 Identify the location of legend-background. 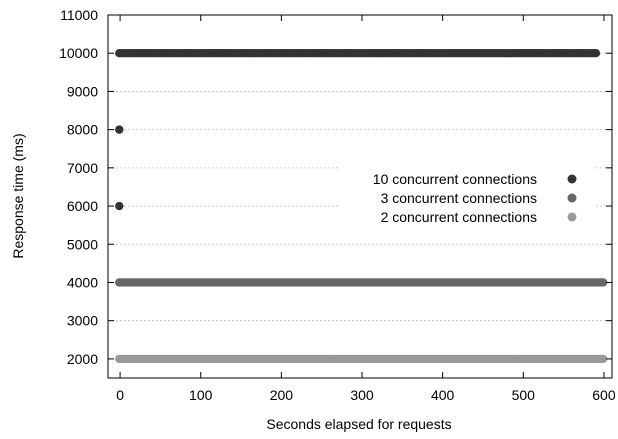
(467, 196).